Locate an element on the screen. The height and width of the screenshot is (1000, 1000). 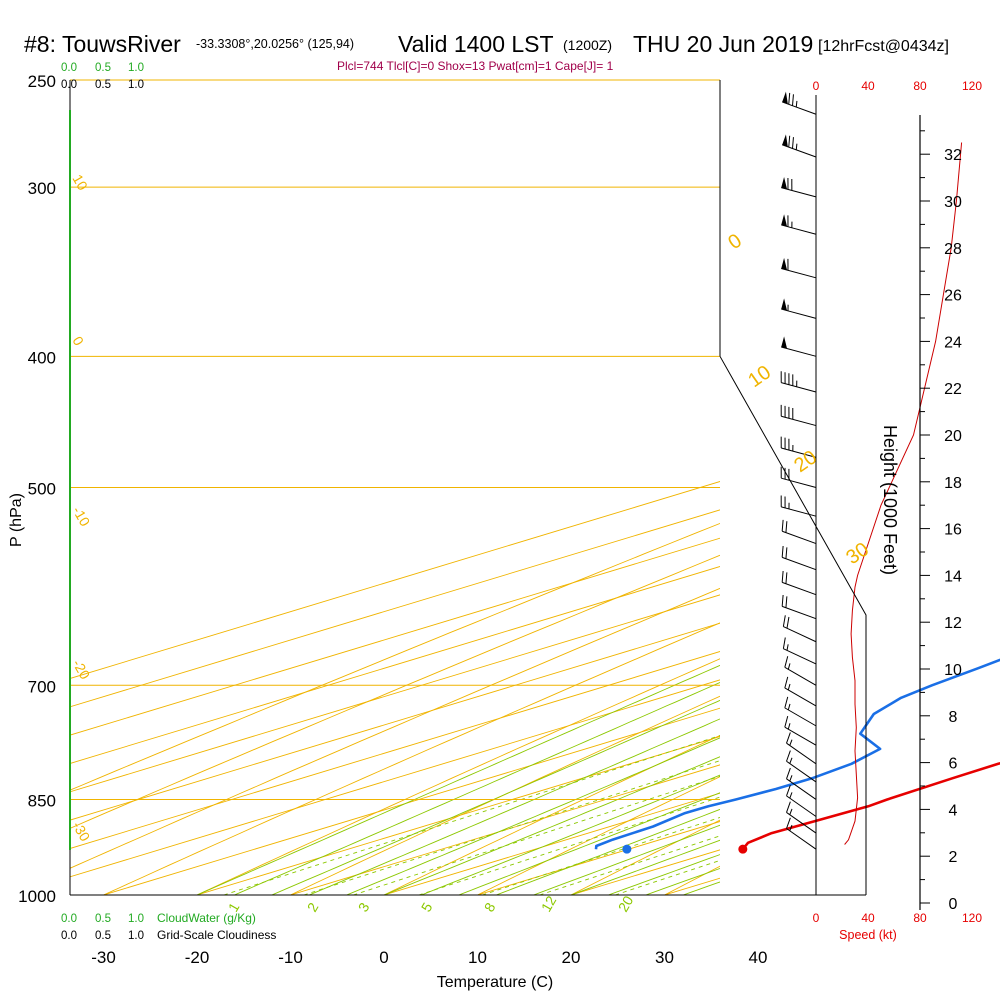
valid-time-zulu: (1200Z) is located at coordinates (587, 45).